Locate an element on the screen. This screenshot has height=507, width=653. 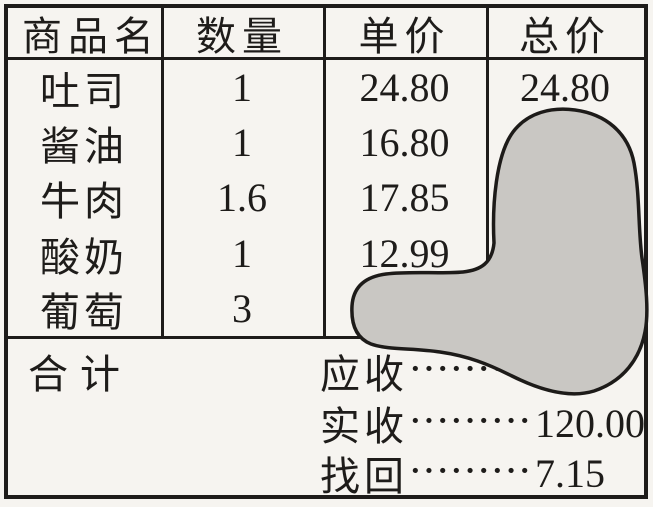
table-row: 葡萄 3 is located at coordinates (326, 308).